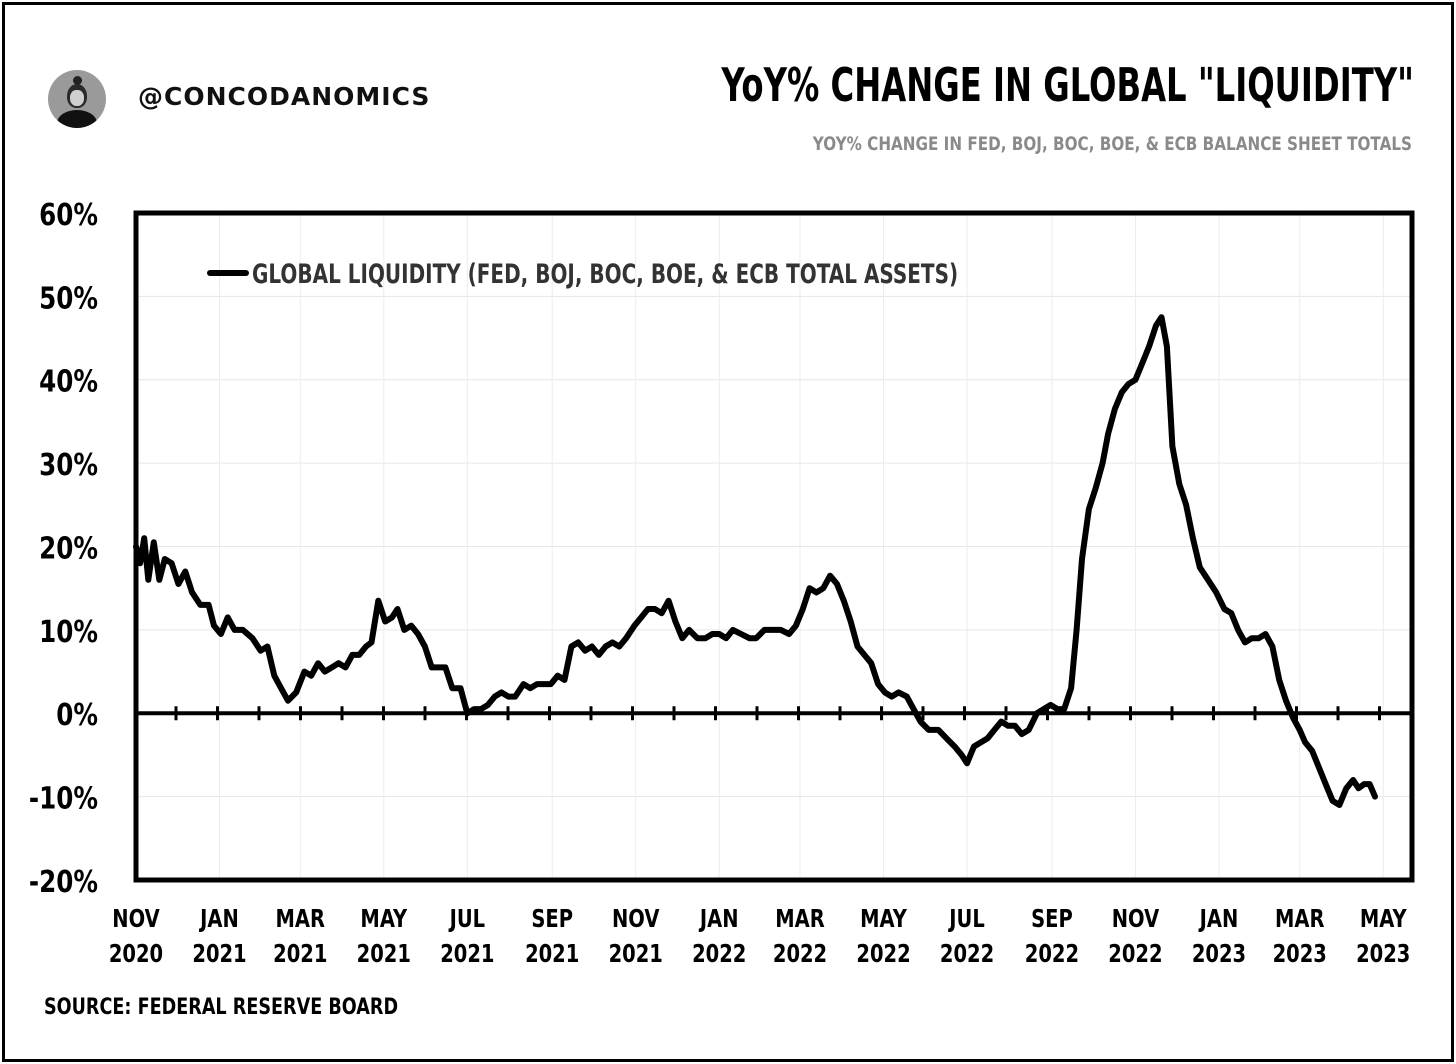  What do you see at coordinates (77, 99) in the screenshot?
I see `author-avatar` at bounding box center [77, 99].